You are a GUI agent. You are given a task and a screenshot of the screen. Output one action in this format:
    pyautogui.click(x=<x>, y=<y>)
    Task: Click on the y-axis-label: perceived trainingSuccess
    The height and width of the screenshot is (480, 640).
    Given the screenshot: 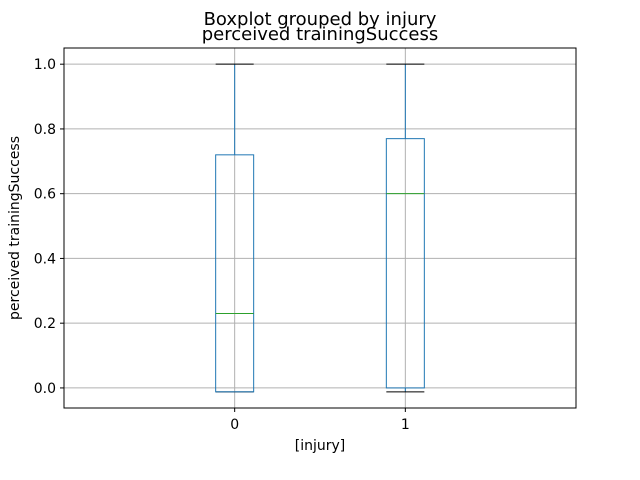 What is the action you would take?
    pyautogui.click(x=15, y=228)
    